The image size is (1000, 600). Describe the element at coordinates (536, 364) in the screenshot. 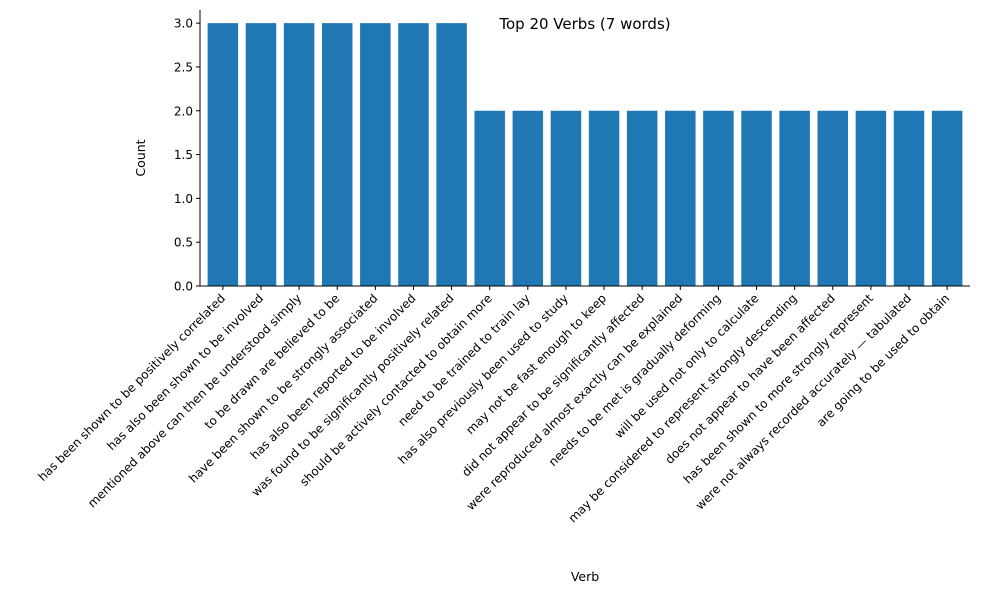

I see `x-tick-label: may not be fast enough to keep` at that location.